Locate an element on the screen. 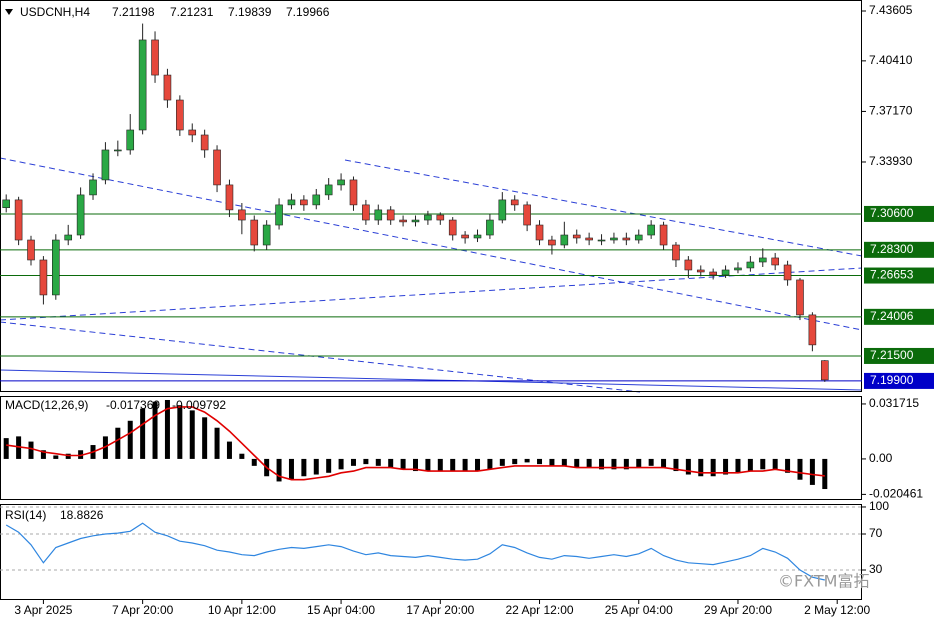  x-tick-label: 2 May 12:00 is located at coordinates (837, 610).